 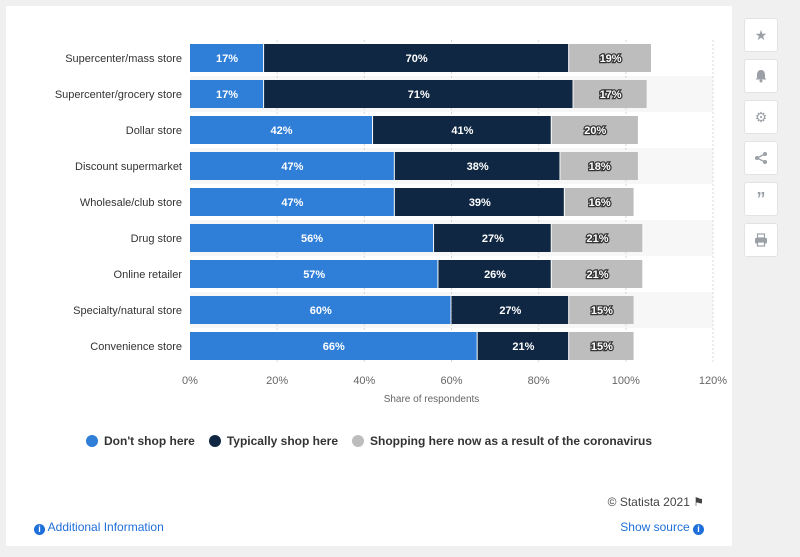 I want to click on category-label: Supercenter/grocery store, so click(x=118, y=95).